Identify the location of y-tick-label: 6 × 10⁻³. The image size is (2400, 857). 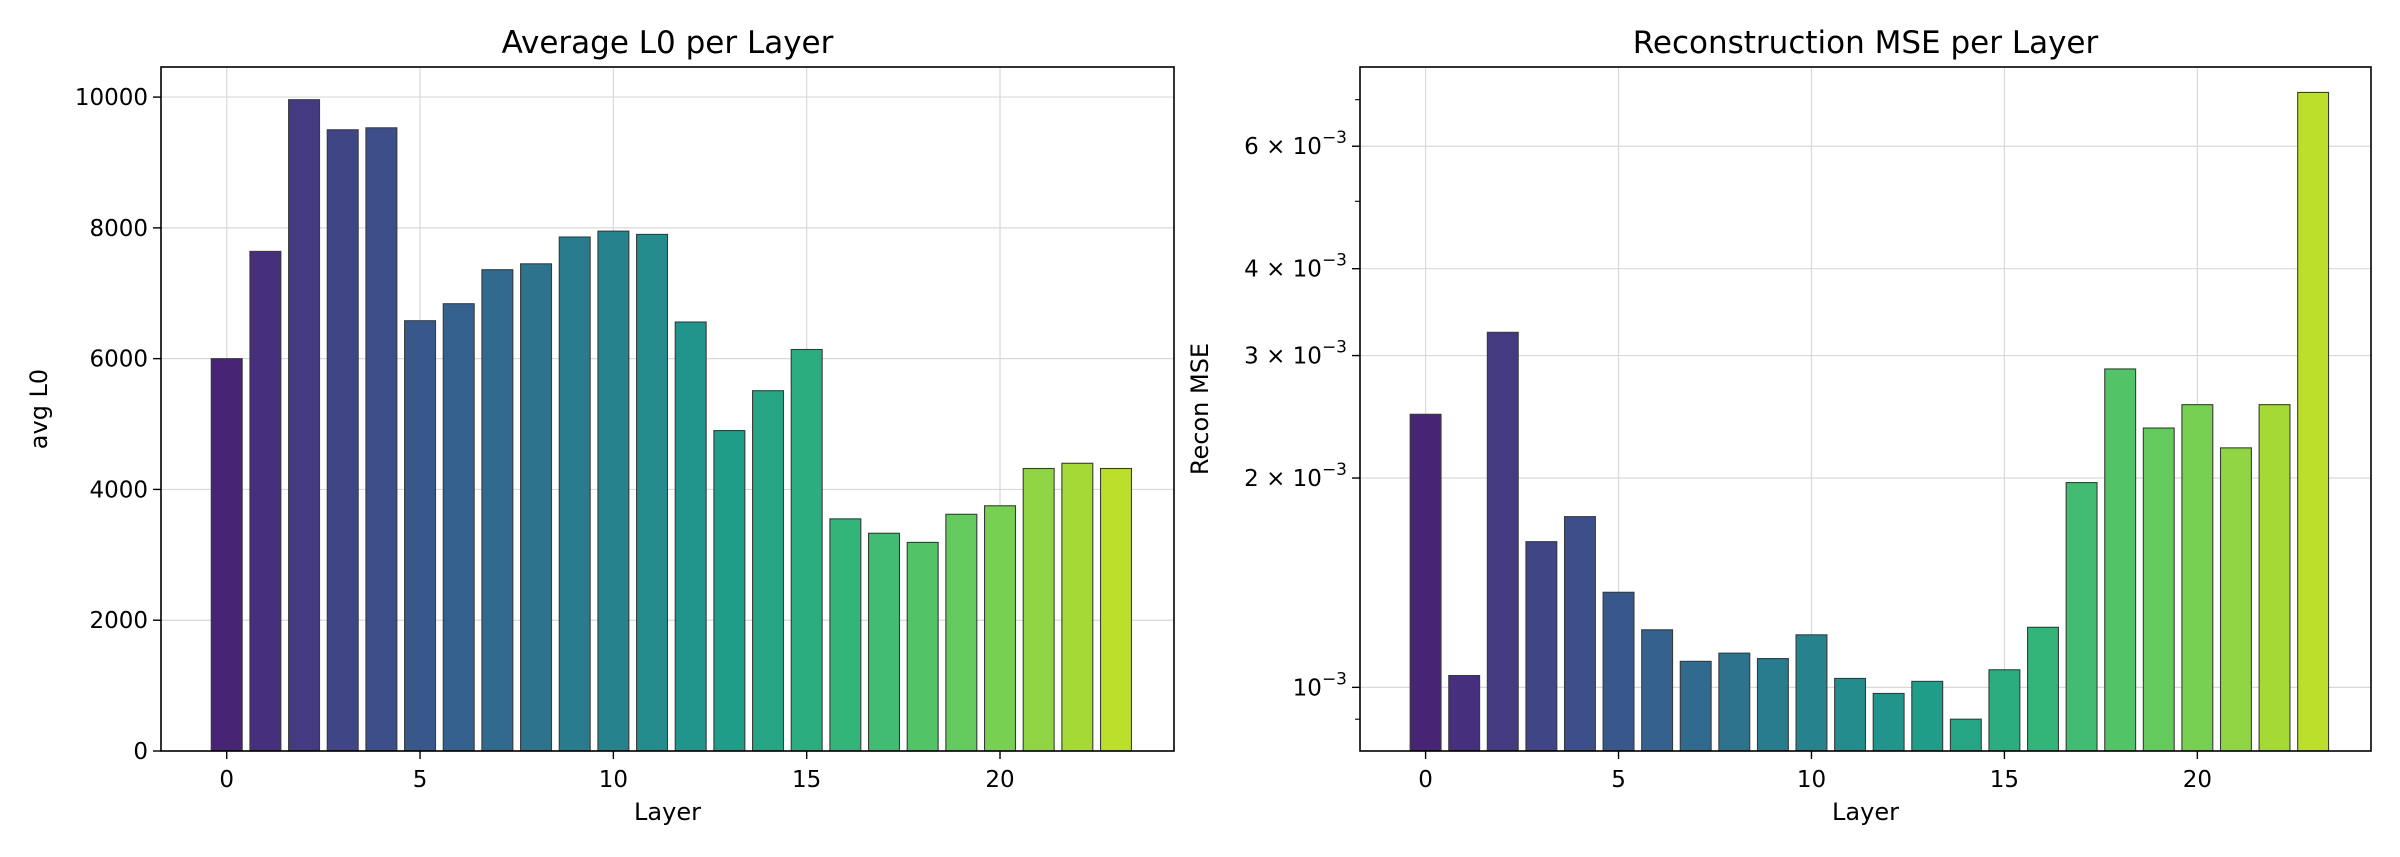
(1295, 144).